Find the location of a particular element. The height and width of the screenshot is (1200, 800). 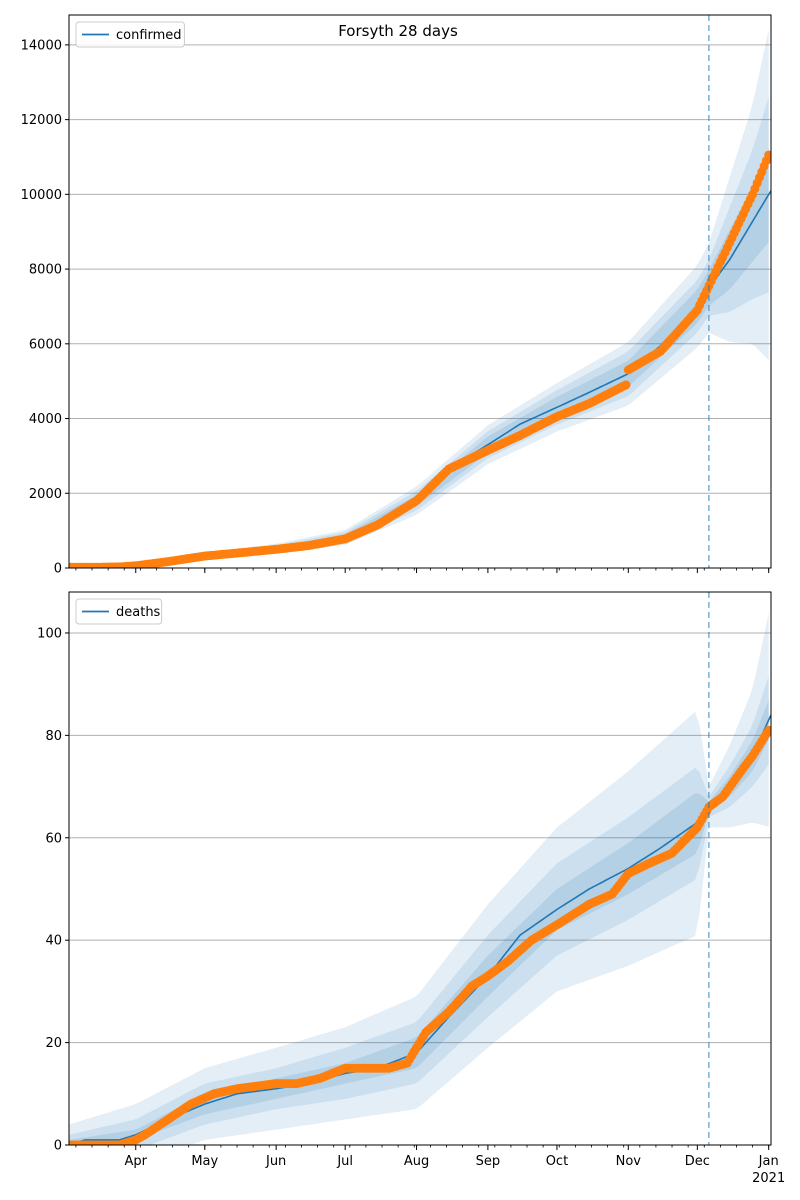

x-tick-label: Jun is located at coordinates (275, 1161).